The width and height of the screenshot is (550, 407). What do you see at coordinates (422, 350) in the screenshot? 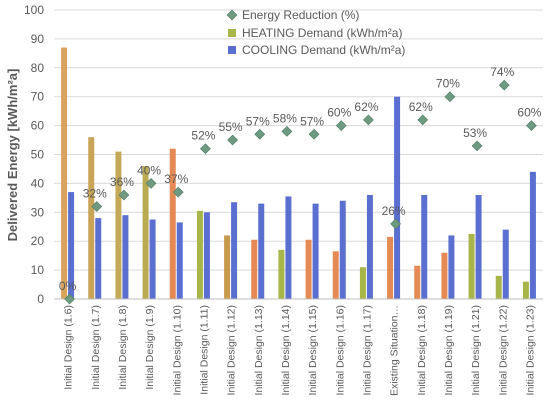
I see `x-tick-label: Initial Design (1.18)` at bounding box center [422, 350].